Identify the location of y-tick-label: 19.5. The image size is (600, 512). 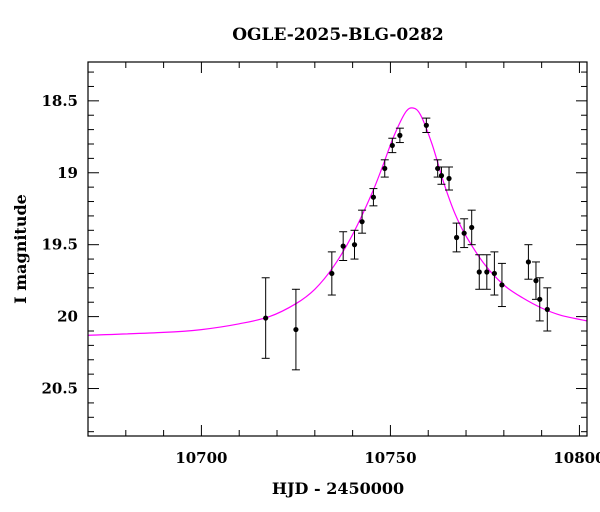
(59, 245).